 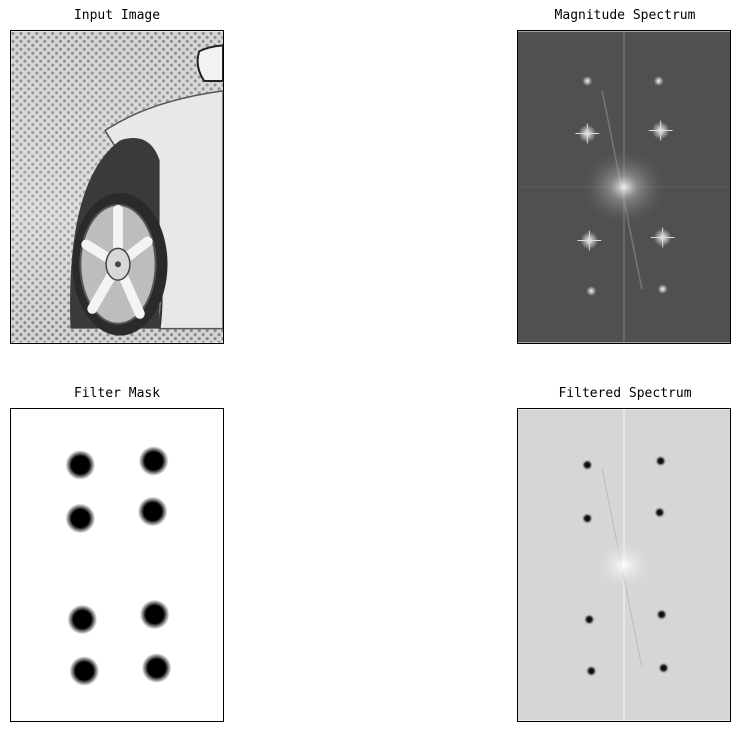 I want to click on filter-mask-image, so click(x=117, y=565).